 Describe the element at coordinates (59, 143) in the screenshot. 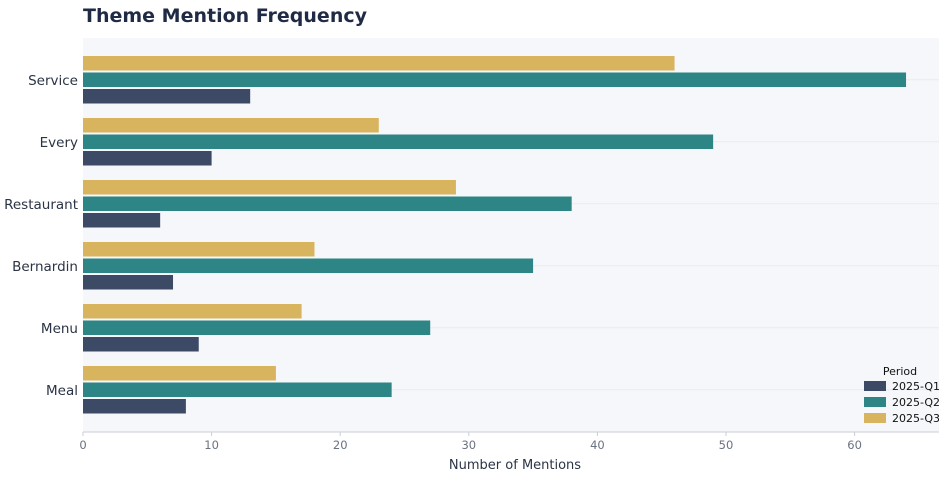

I see `category-label: Every` at that location.